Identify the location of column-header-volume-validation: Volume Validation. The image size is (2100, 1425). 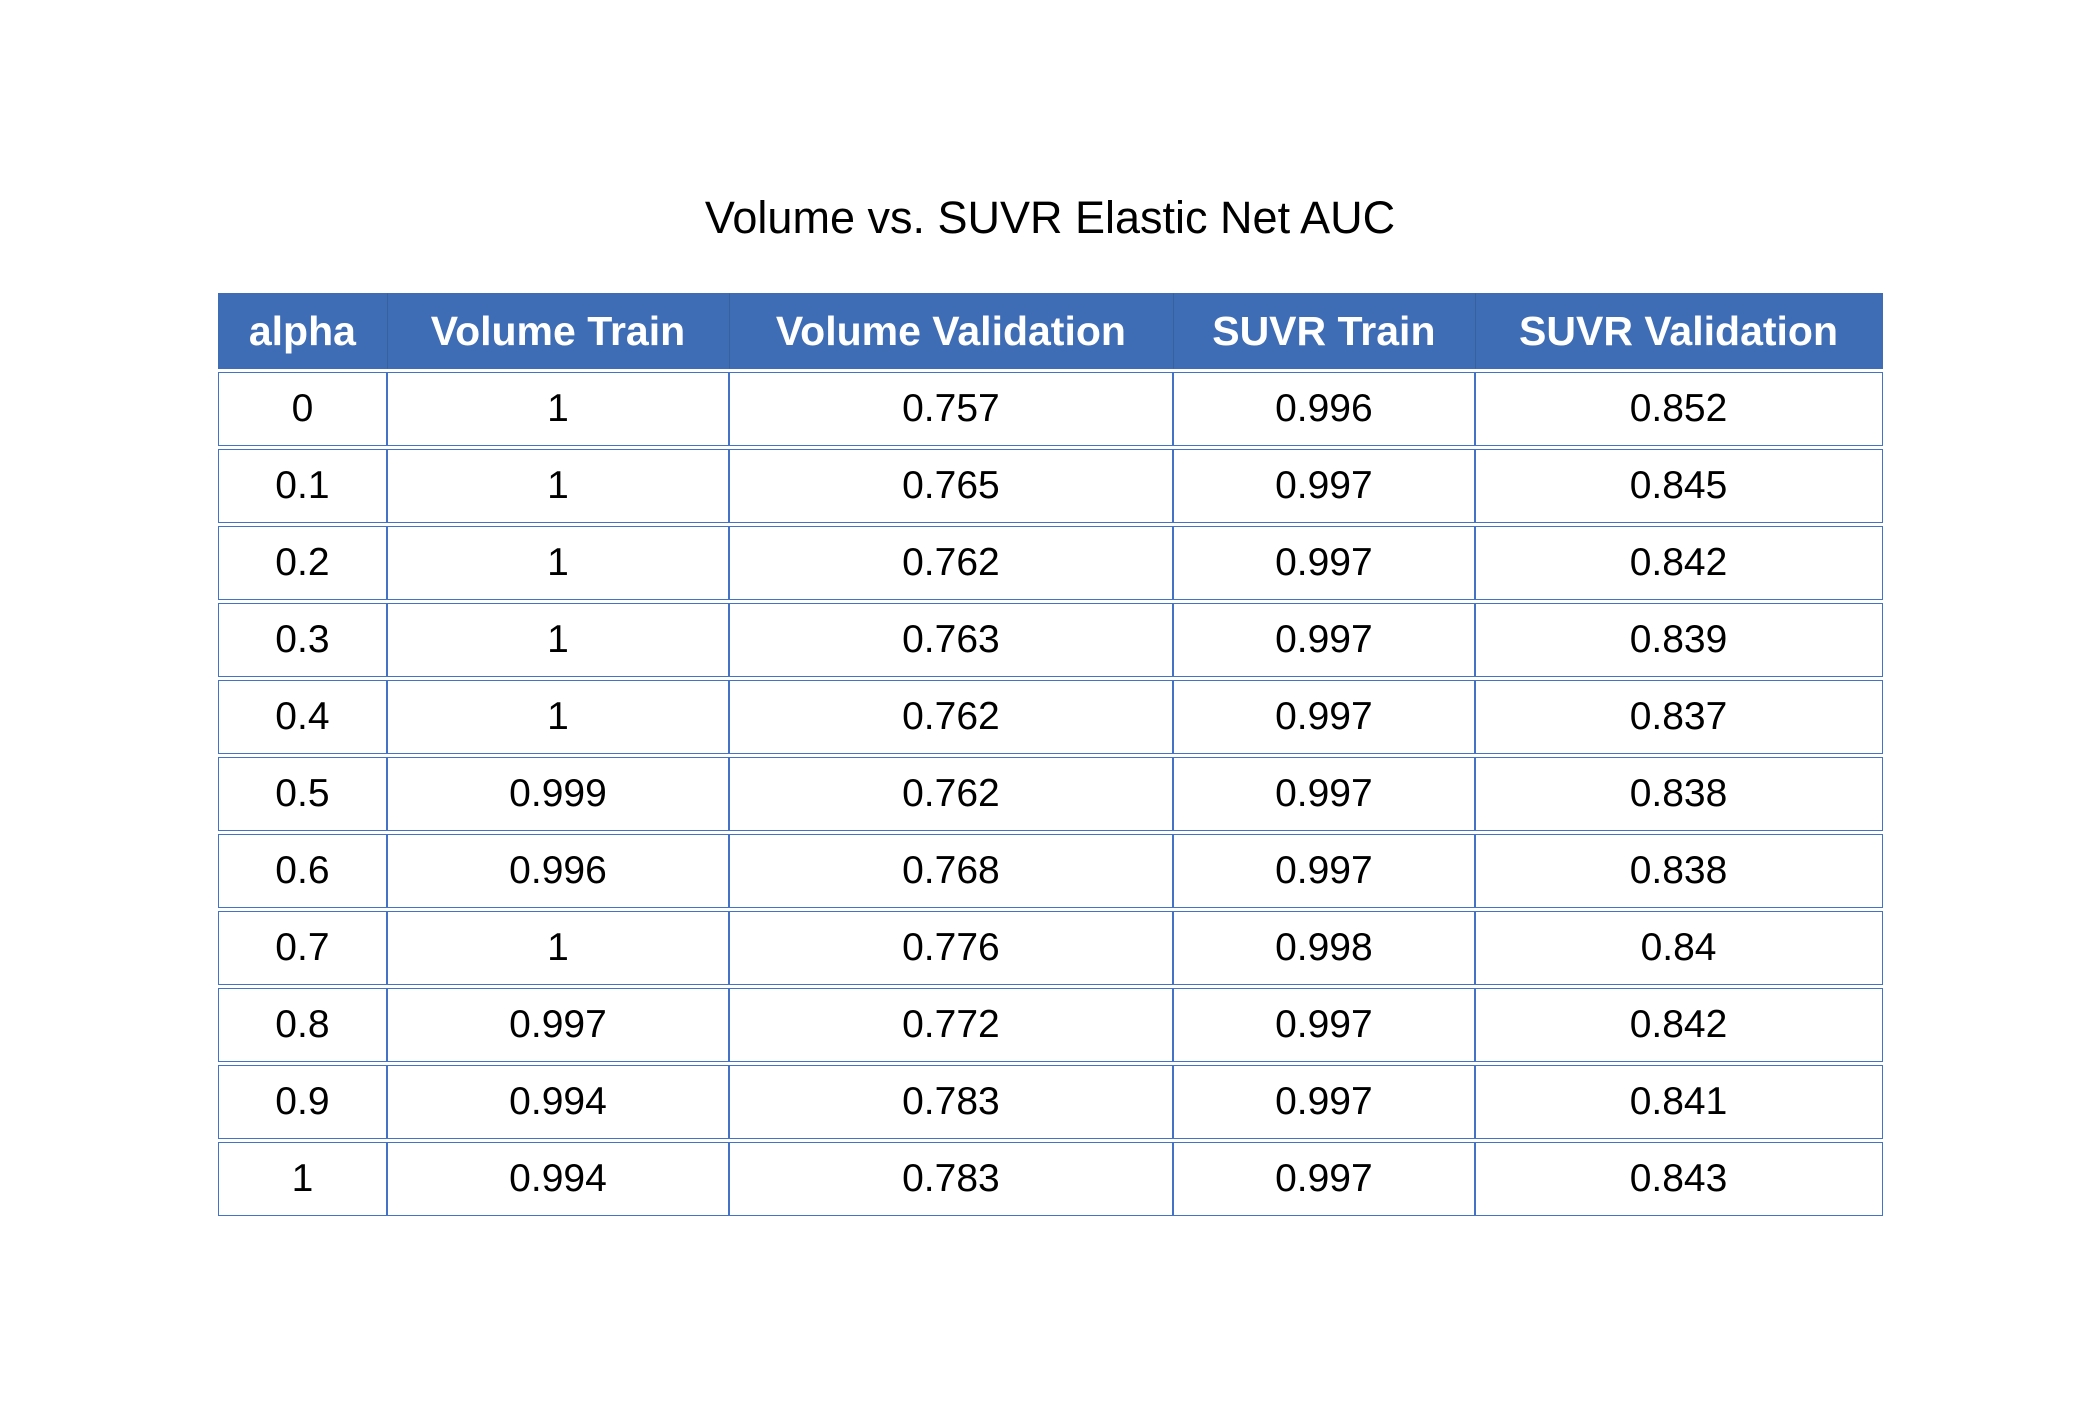
(951, 331).